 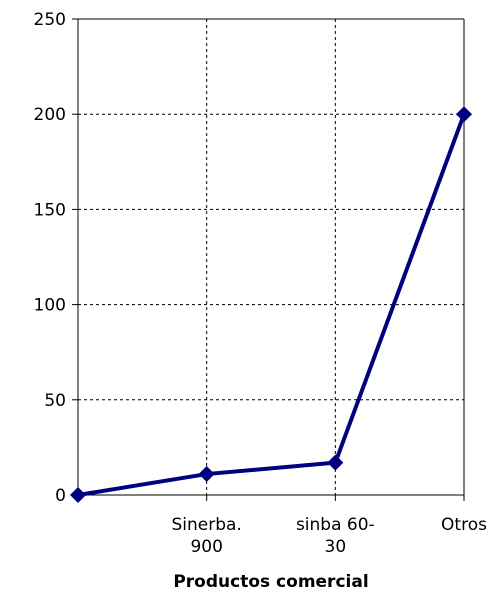 I want to click on x-tick-label: Sinerba. 900, so click(x=206, y=536).